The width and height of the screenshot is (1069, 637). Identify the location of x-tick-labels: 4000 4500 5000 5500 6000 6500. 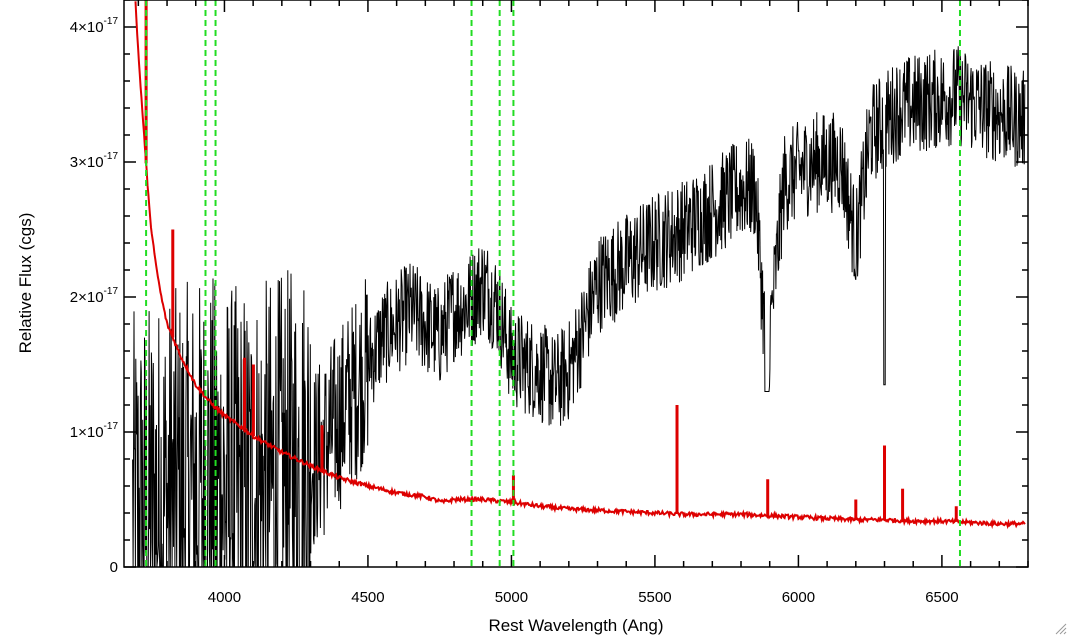
(583, 597).